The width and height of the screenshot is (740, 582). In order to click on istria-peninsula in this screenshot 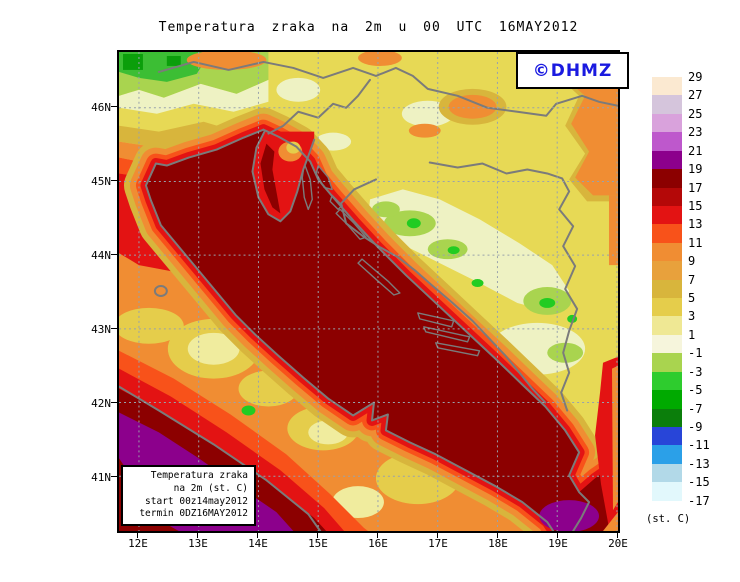, I will do `click(283, 176)`.